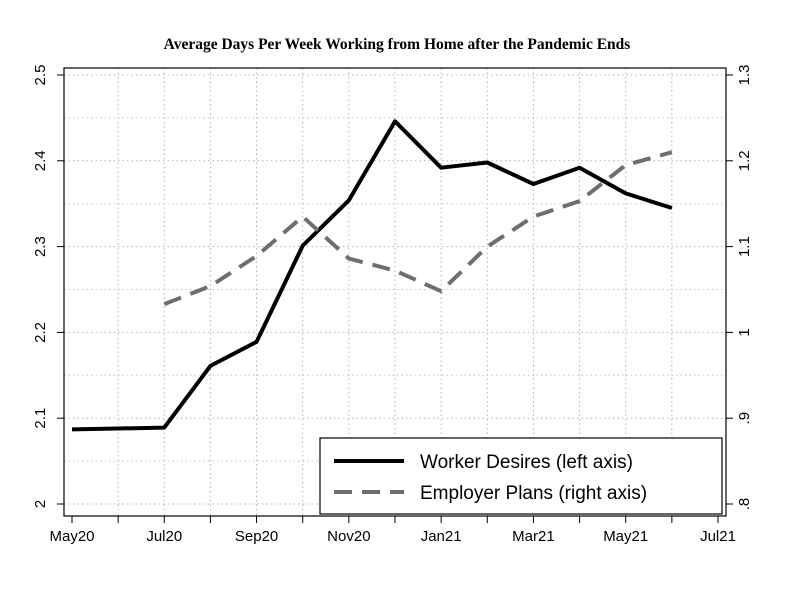 This screenshot has width=794, height=603. What do you see at coordinates (40, 332) in the screenshot?
I see `y-left-tick-label: 2.2` at bounding box center [40, 332].